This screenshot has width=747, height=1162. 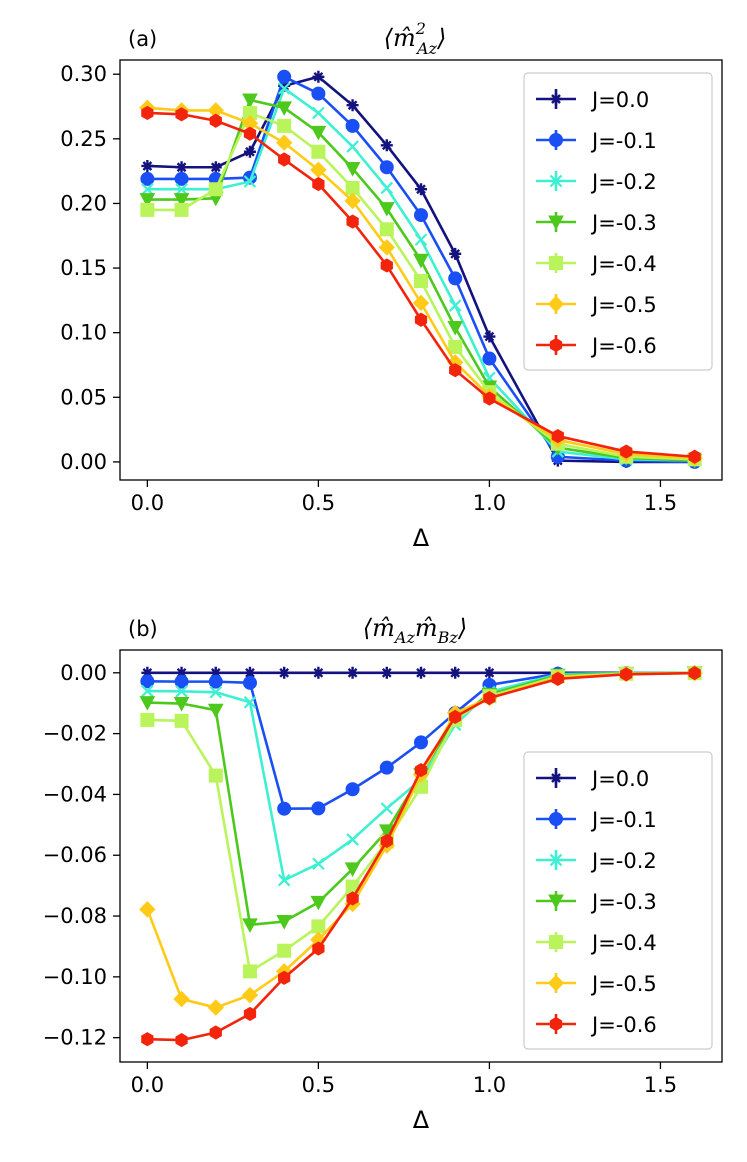 I want to click on legend-label: J=0.0, so click(x=619, y=779).